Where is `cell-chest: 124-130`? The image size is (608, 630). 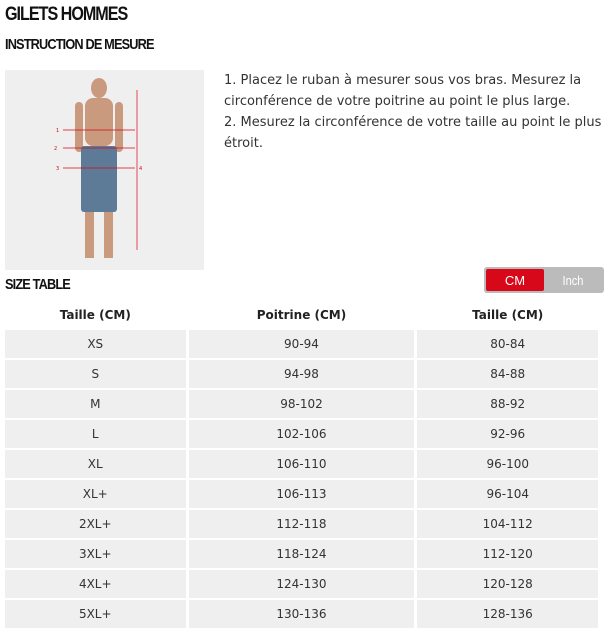 cell-chest: 124-130 is located at coordinates (301, 584).